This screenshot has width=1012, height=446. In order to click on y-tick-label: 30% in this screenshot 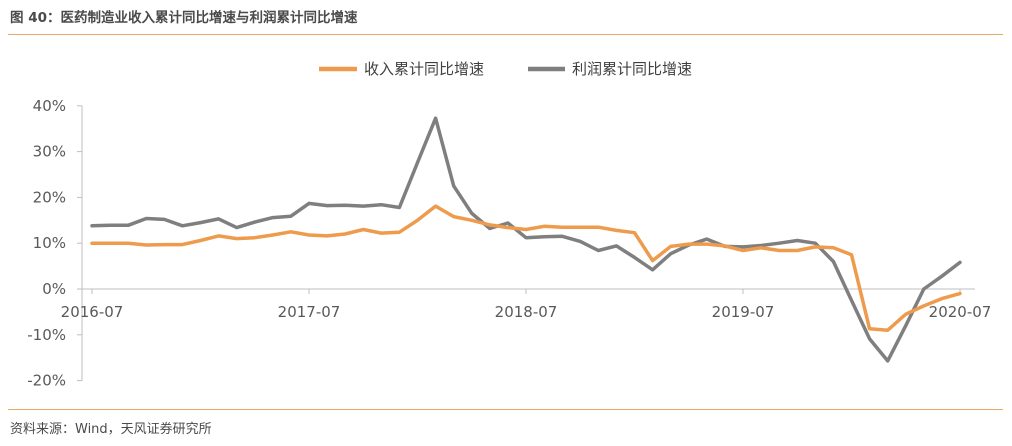, I will do `click(49, 152)`.